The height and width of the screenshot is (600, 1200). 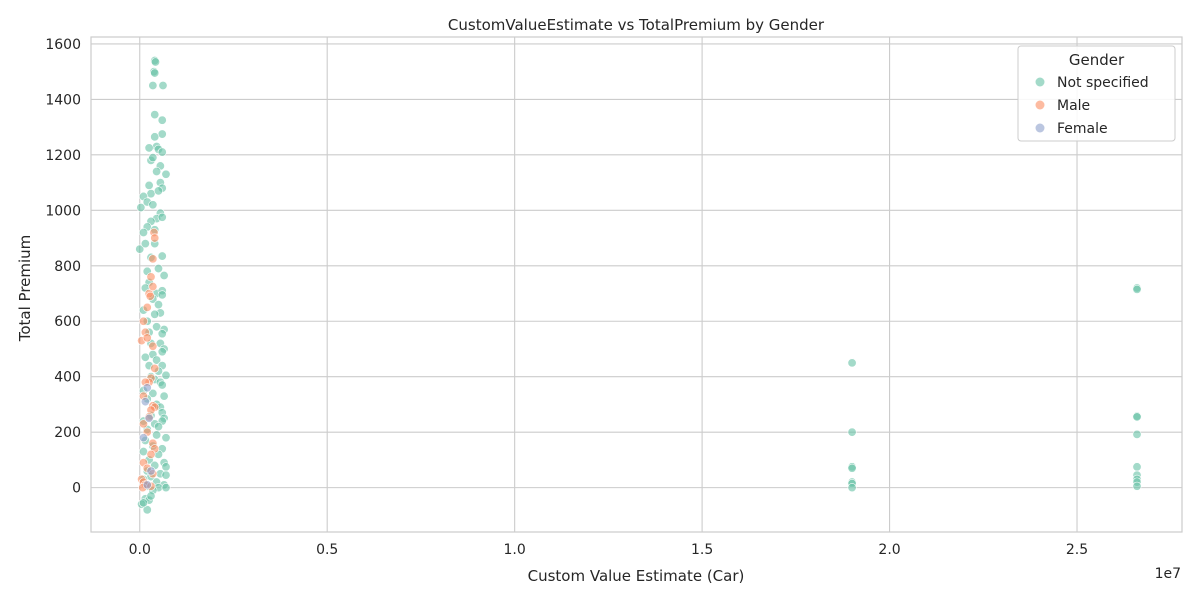 What do you see at coordinates (76, 489) in the screenshot?
I see `y-tick-label: 0` at bounding box center [76, 489].